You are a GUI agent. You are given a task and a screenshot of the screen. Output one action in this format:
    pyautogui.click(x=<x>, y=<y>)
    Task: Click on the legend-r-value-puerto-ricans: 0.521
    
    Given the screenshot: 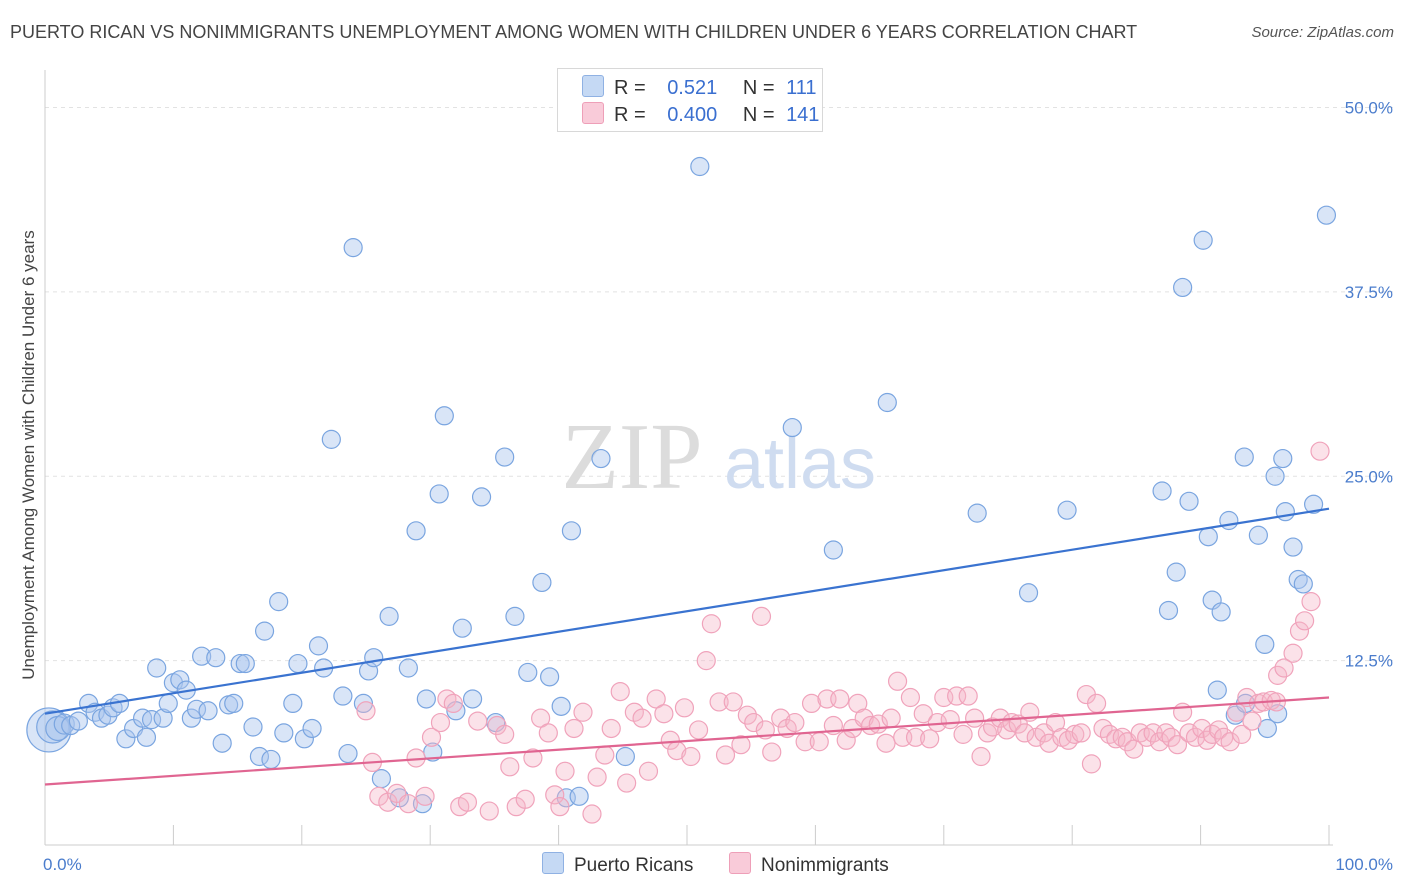 What is the action you would take?
    pyautogui.click(x=692, y=88)
    